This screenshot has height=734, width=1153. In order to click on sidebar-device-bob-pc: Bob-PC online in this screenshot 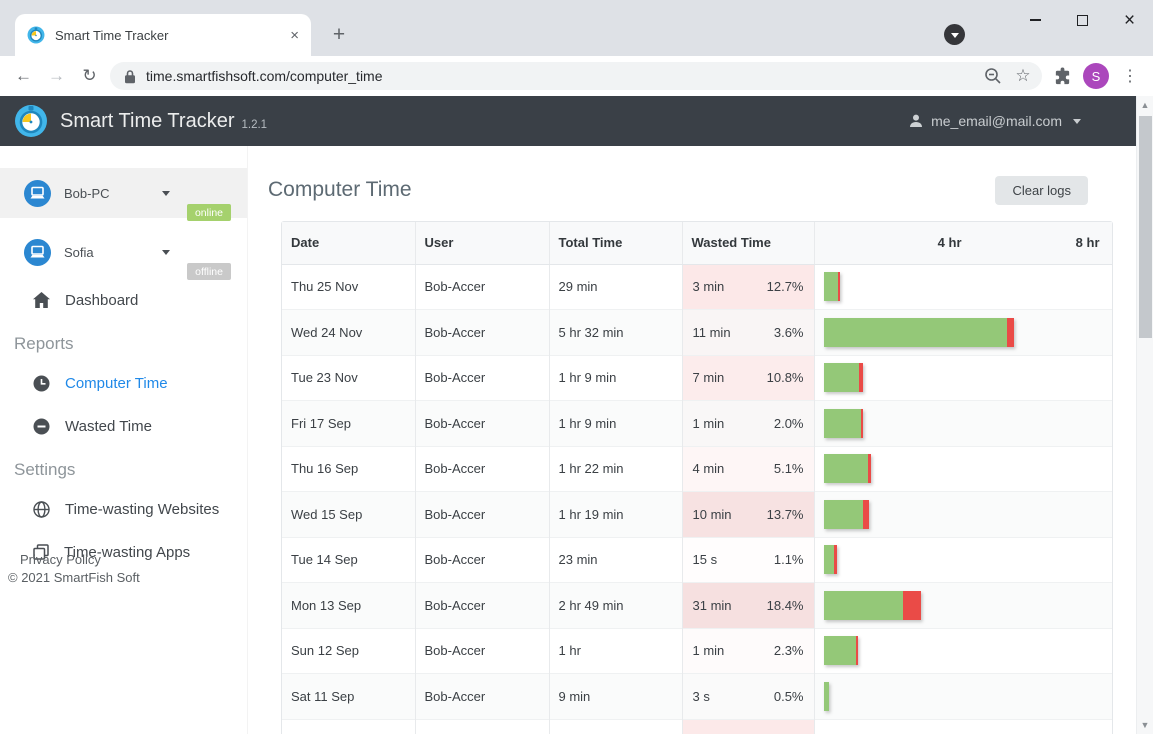, I will do `click(123, 194)`.